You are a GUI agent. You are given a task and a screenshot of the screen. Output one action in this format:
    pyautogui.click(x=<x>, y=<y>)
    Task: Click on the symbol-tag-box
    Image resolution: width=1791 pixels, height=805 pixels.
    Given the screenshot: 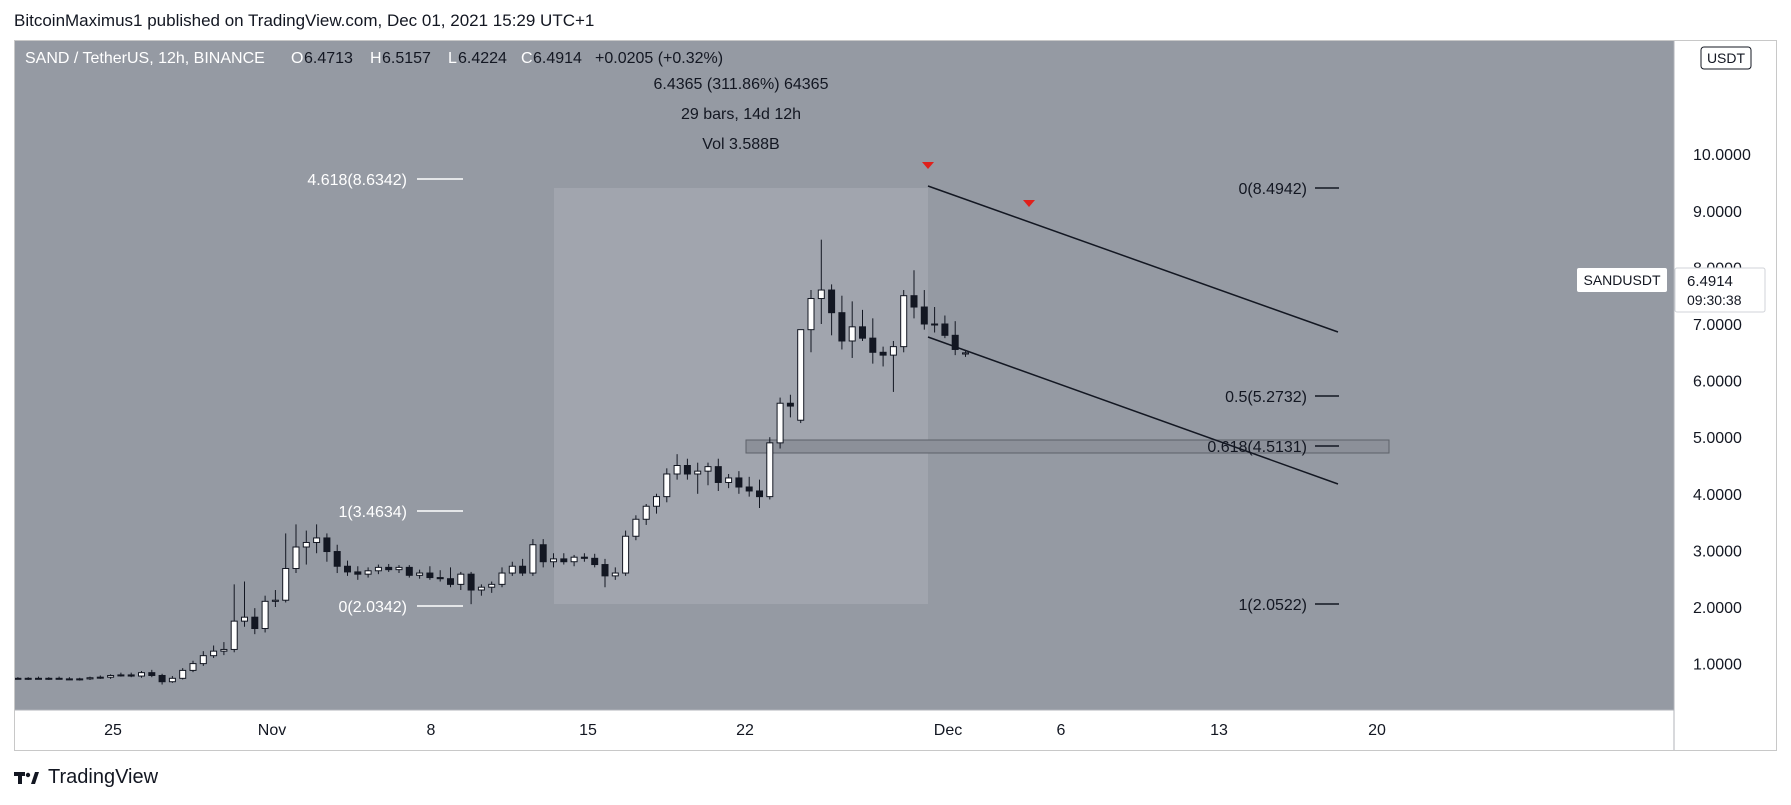 What is the action you would take?
    pyautogui.click(x=1622, y=280)
    